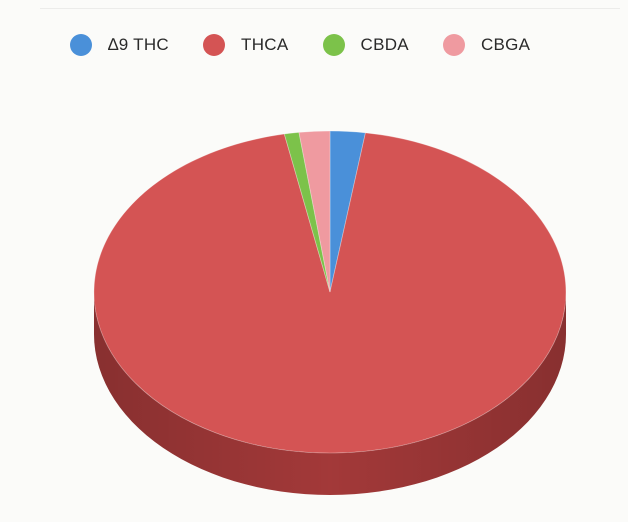  Describe the element at coordinates (314, 211) in the screenshot. I see `pie-slice-cbga` at that location.